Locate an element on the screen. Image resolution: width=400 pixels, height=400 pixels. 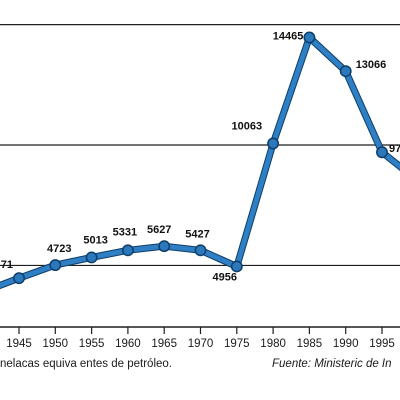
x-tick-label: 1975 is located at coordinates (237, 344).